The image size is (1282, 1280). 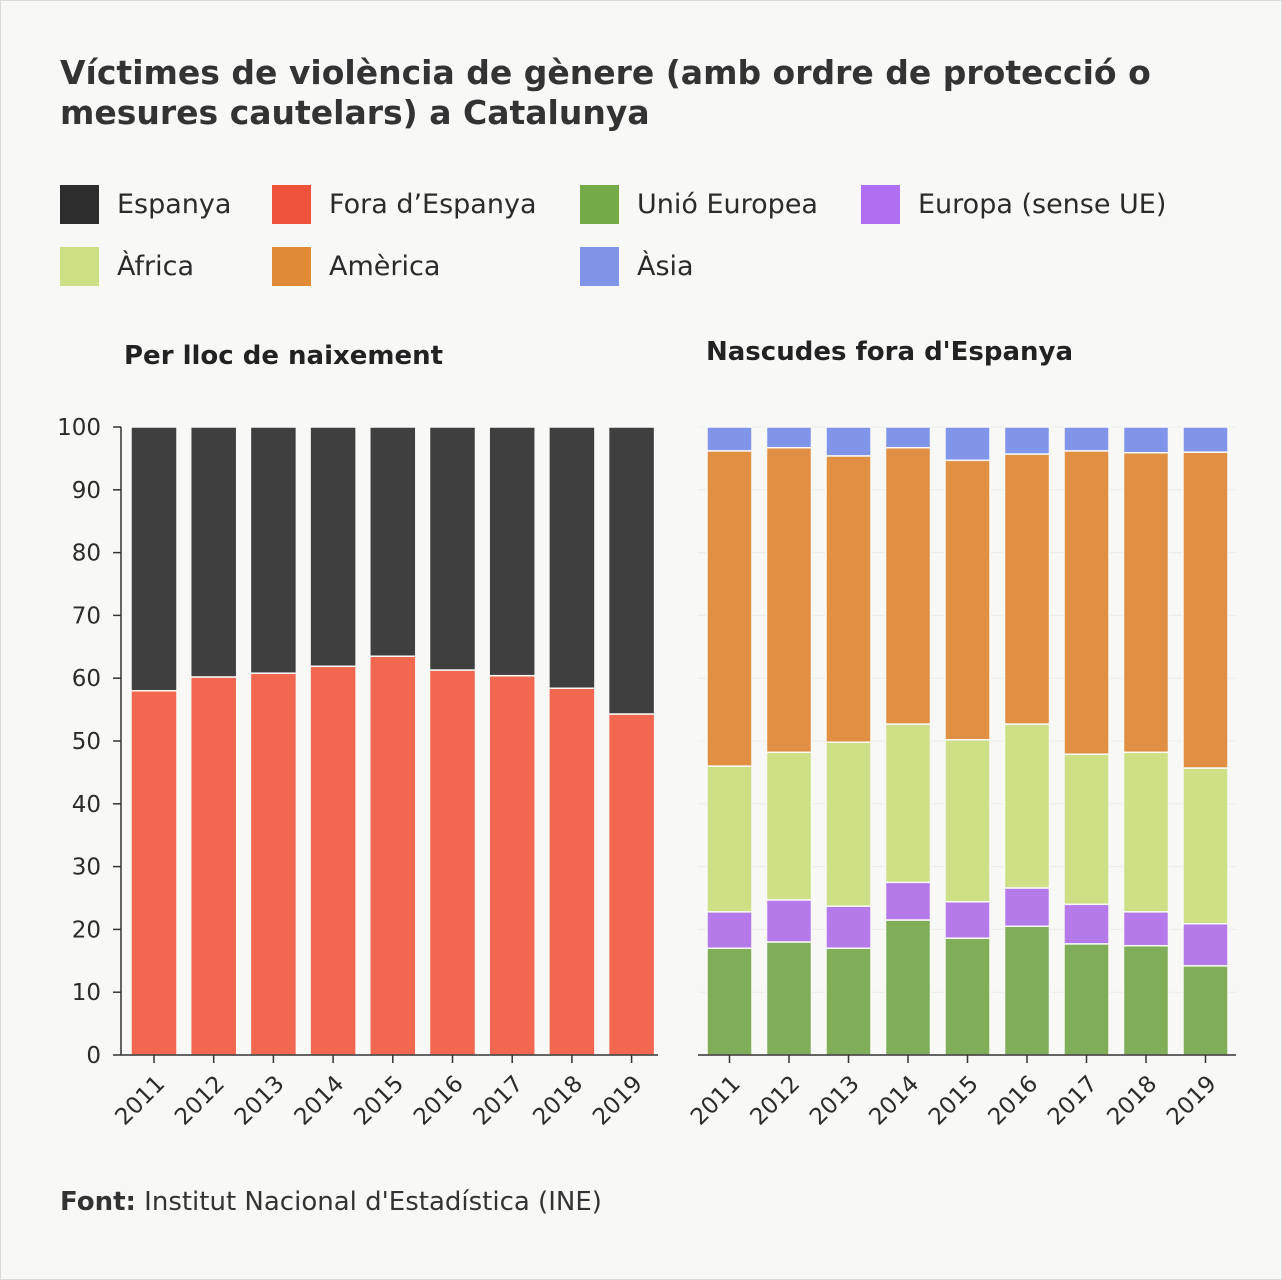 I want to click on right-chart-title: Nascudes fora d'Espanya, so click(x=890, y=352).